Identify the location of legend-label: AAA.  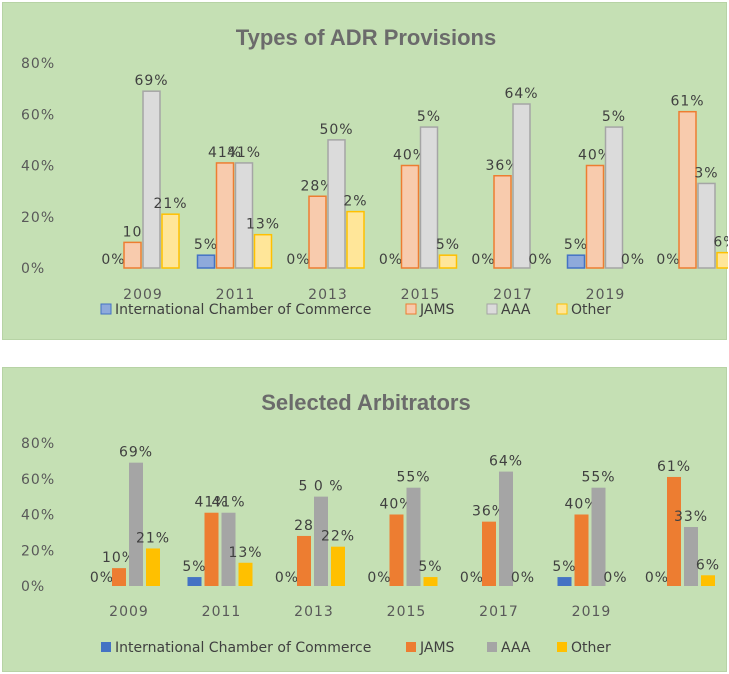
(516, 648).